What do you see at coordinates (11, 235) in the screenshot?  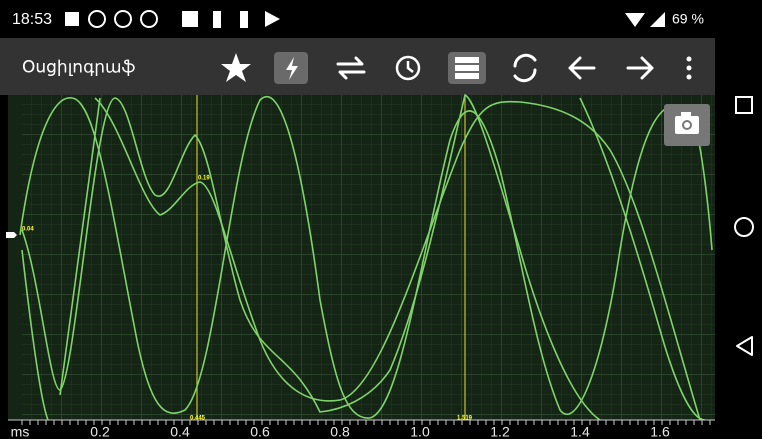 I see `level-marker` at bounding box center [11, 235].